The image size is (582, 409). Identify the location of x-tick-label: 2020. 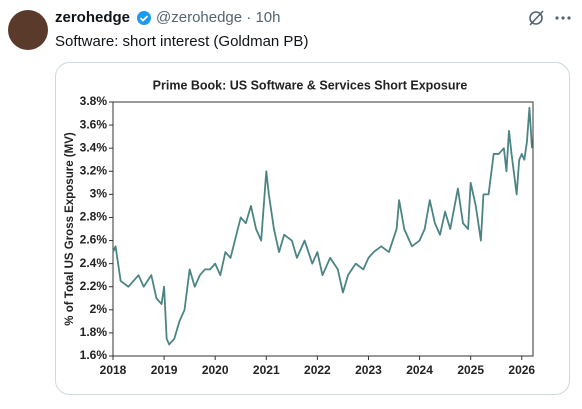
(215, 370).